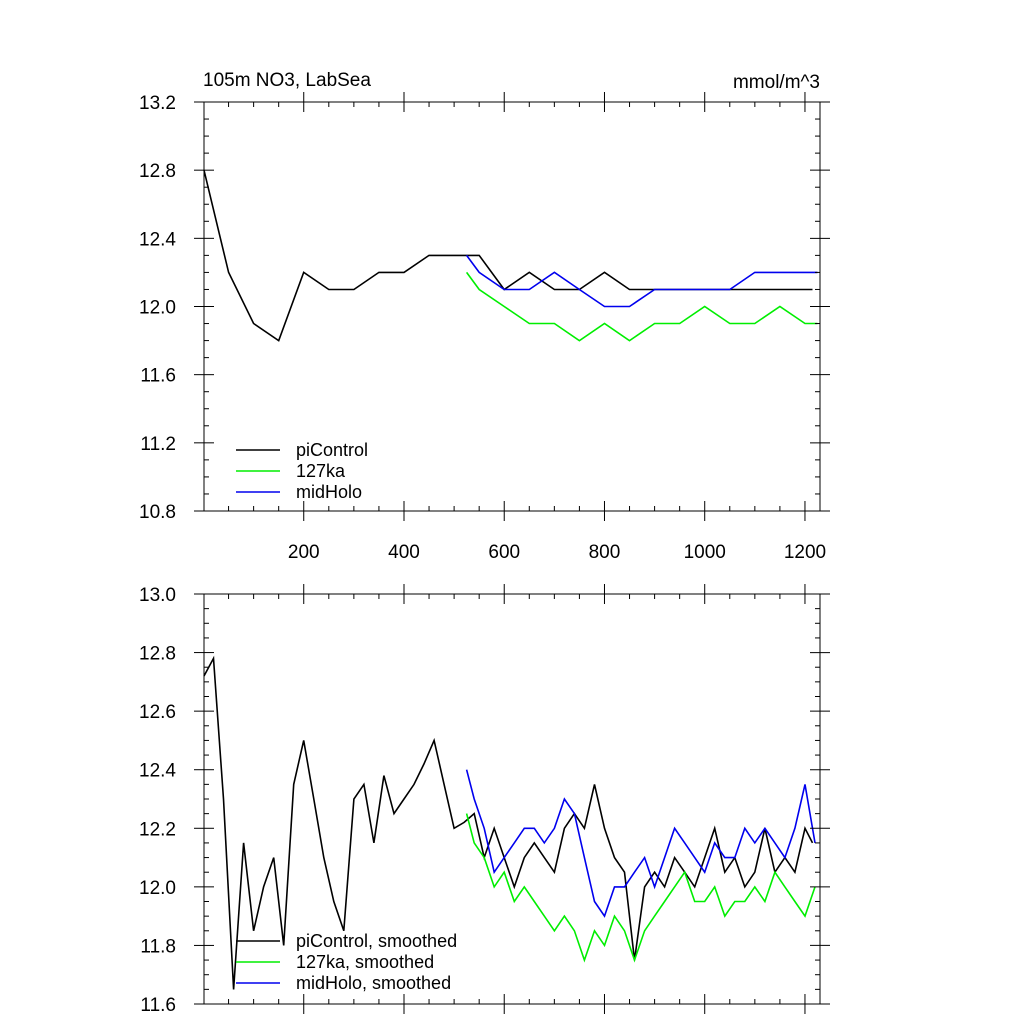  What do you see at coordinates (376, 941) in the screenshot?
I see `legend-label: piControl, smoothed` at bounding box center [376, 941].